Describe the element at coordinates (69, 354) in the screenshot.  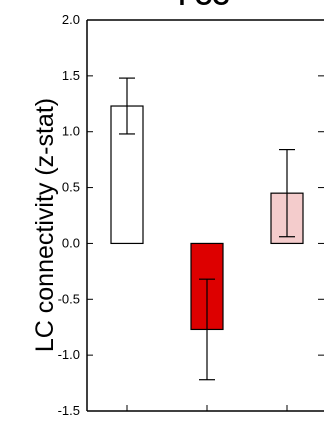
I see `y-tick-label-6: -1.0` at that location.